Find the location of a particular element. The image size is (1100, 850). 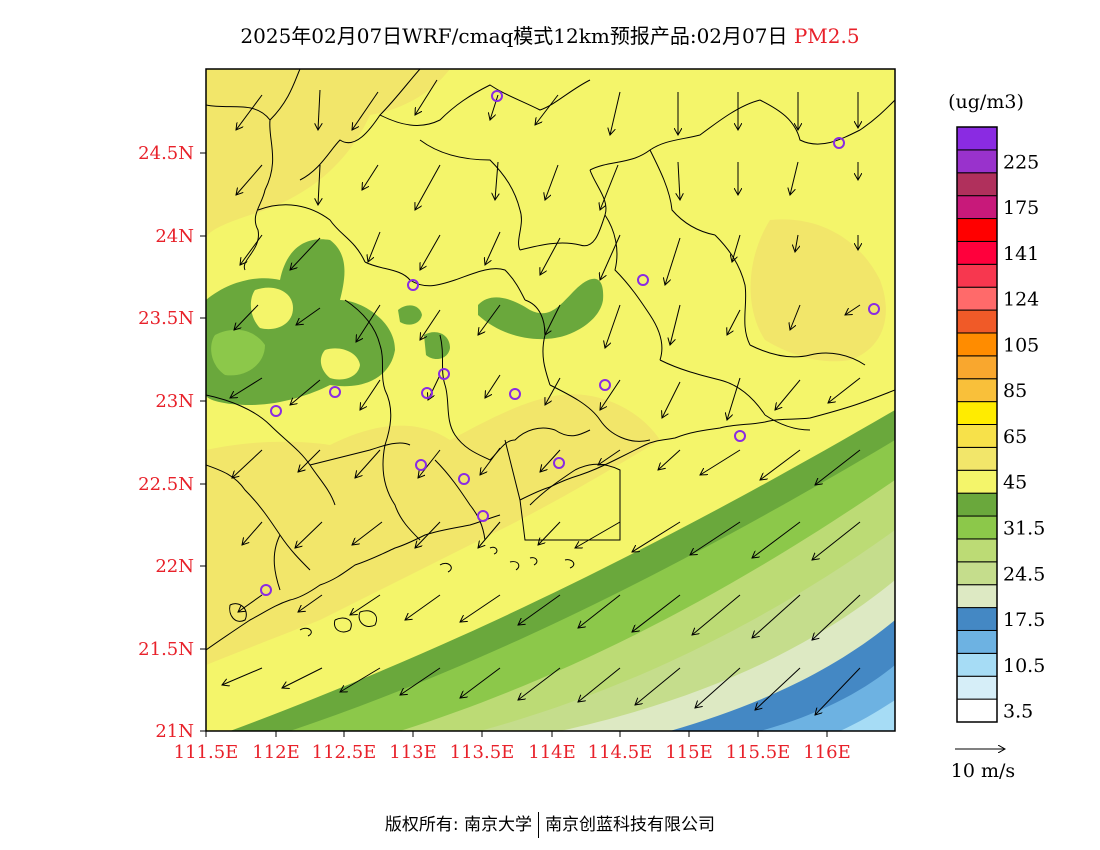

lat-tick-label: 21.5N is located at coordinates (166, 649).